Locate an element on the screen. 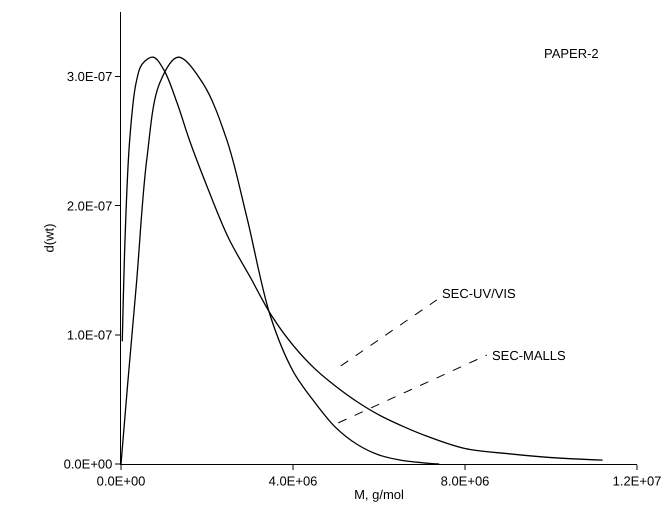 Image resolution: width=672 pixels, height=517 pixels. y-tick-label: 3.0E-07 is located at coordinates (89, 76).